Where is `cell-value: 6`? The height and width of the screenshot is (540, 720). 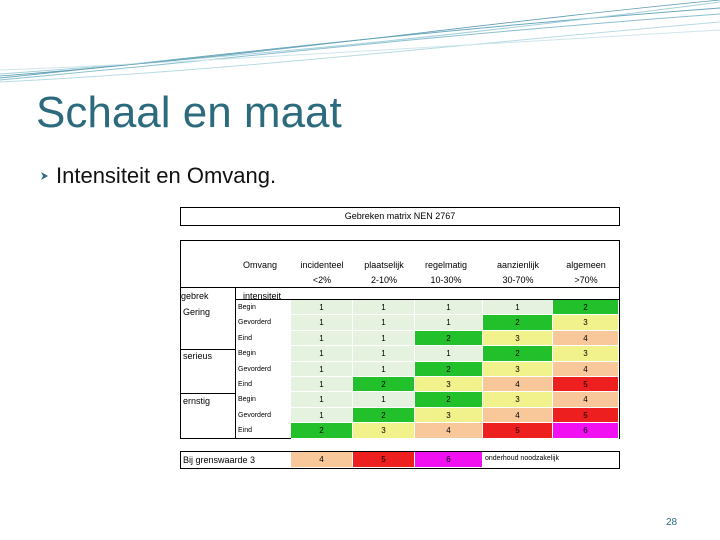 cell-value: 6 is located at coordinates (585, 431).